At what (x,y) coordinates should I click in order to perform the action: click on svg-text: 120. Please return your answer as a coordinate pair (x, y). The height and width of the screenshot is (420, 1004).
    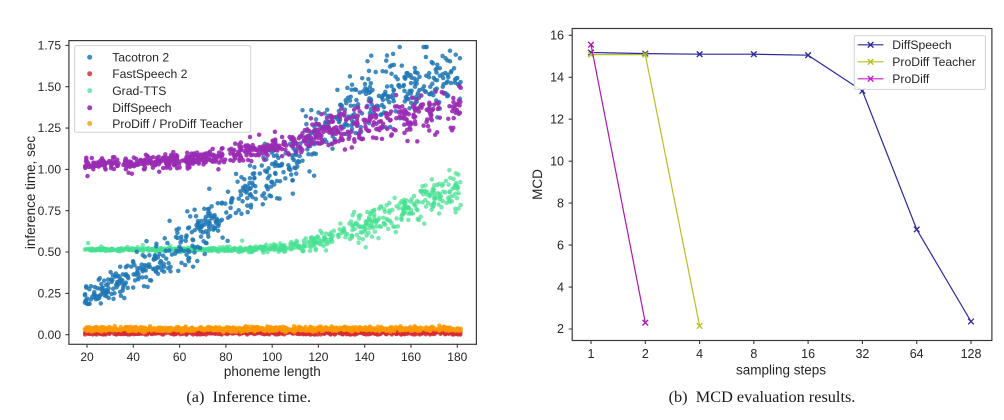
    Looking at the image, I should click on (318, 357).